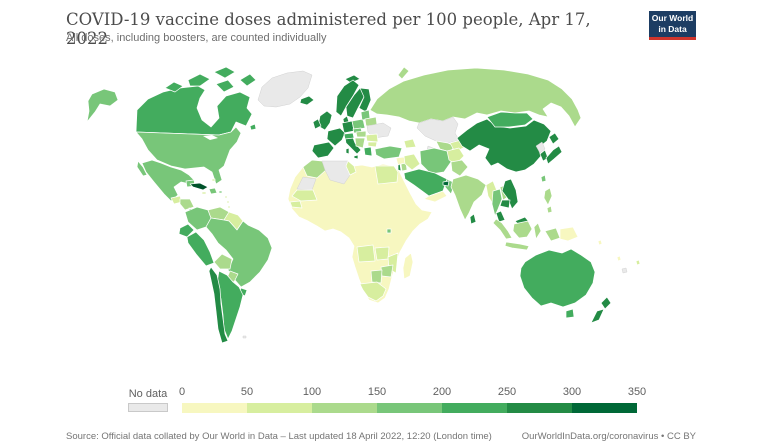 Image resolution: width=760 pixels, height=446 pixels. What do you see at coordinates (548, 196) in the screenshot?
I see `country-philippines` at bounding box center [548, 196].